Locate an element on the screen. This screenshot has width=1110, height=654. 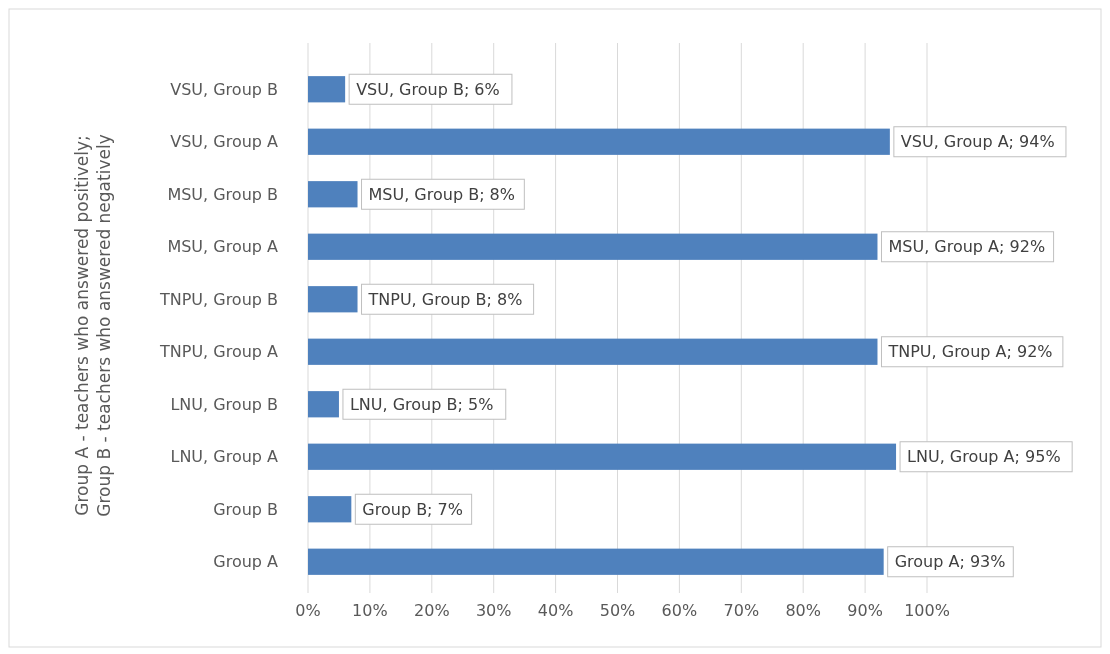
x-tick-label: 80% is located at coordinates (803, 610).